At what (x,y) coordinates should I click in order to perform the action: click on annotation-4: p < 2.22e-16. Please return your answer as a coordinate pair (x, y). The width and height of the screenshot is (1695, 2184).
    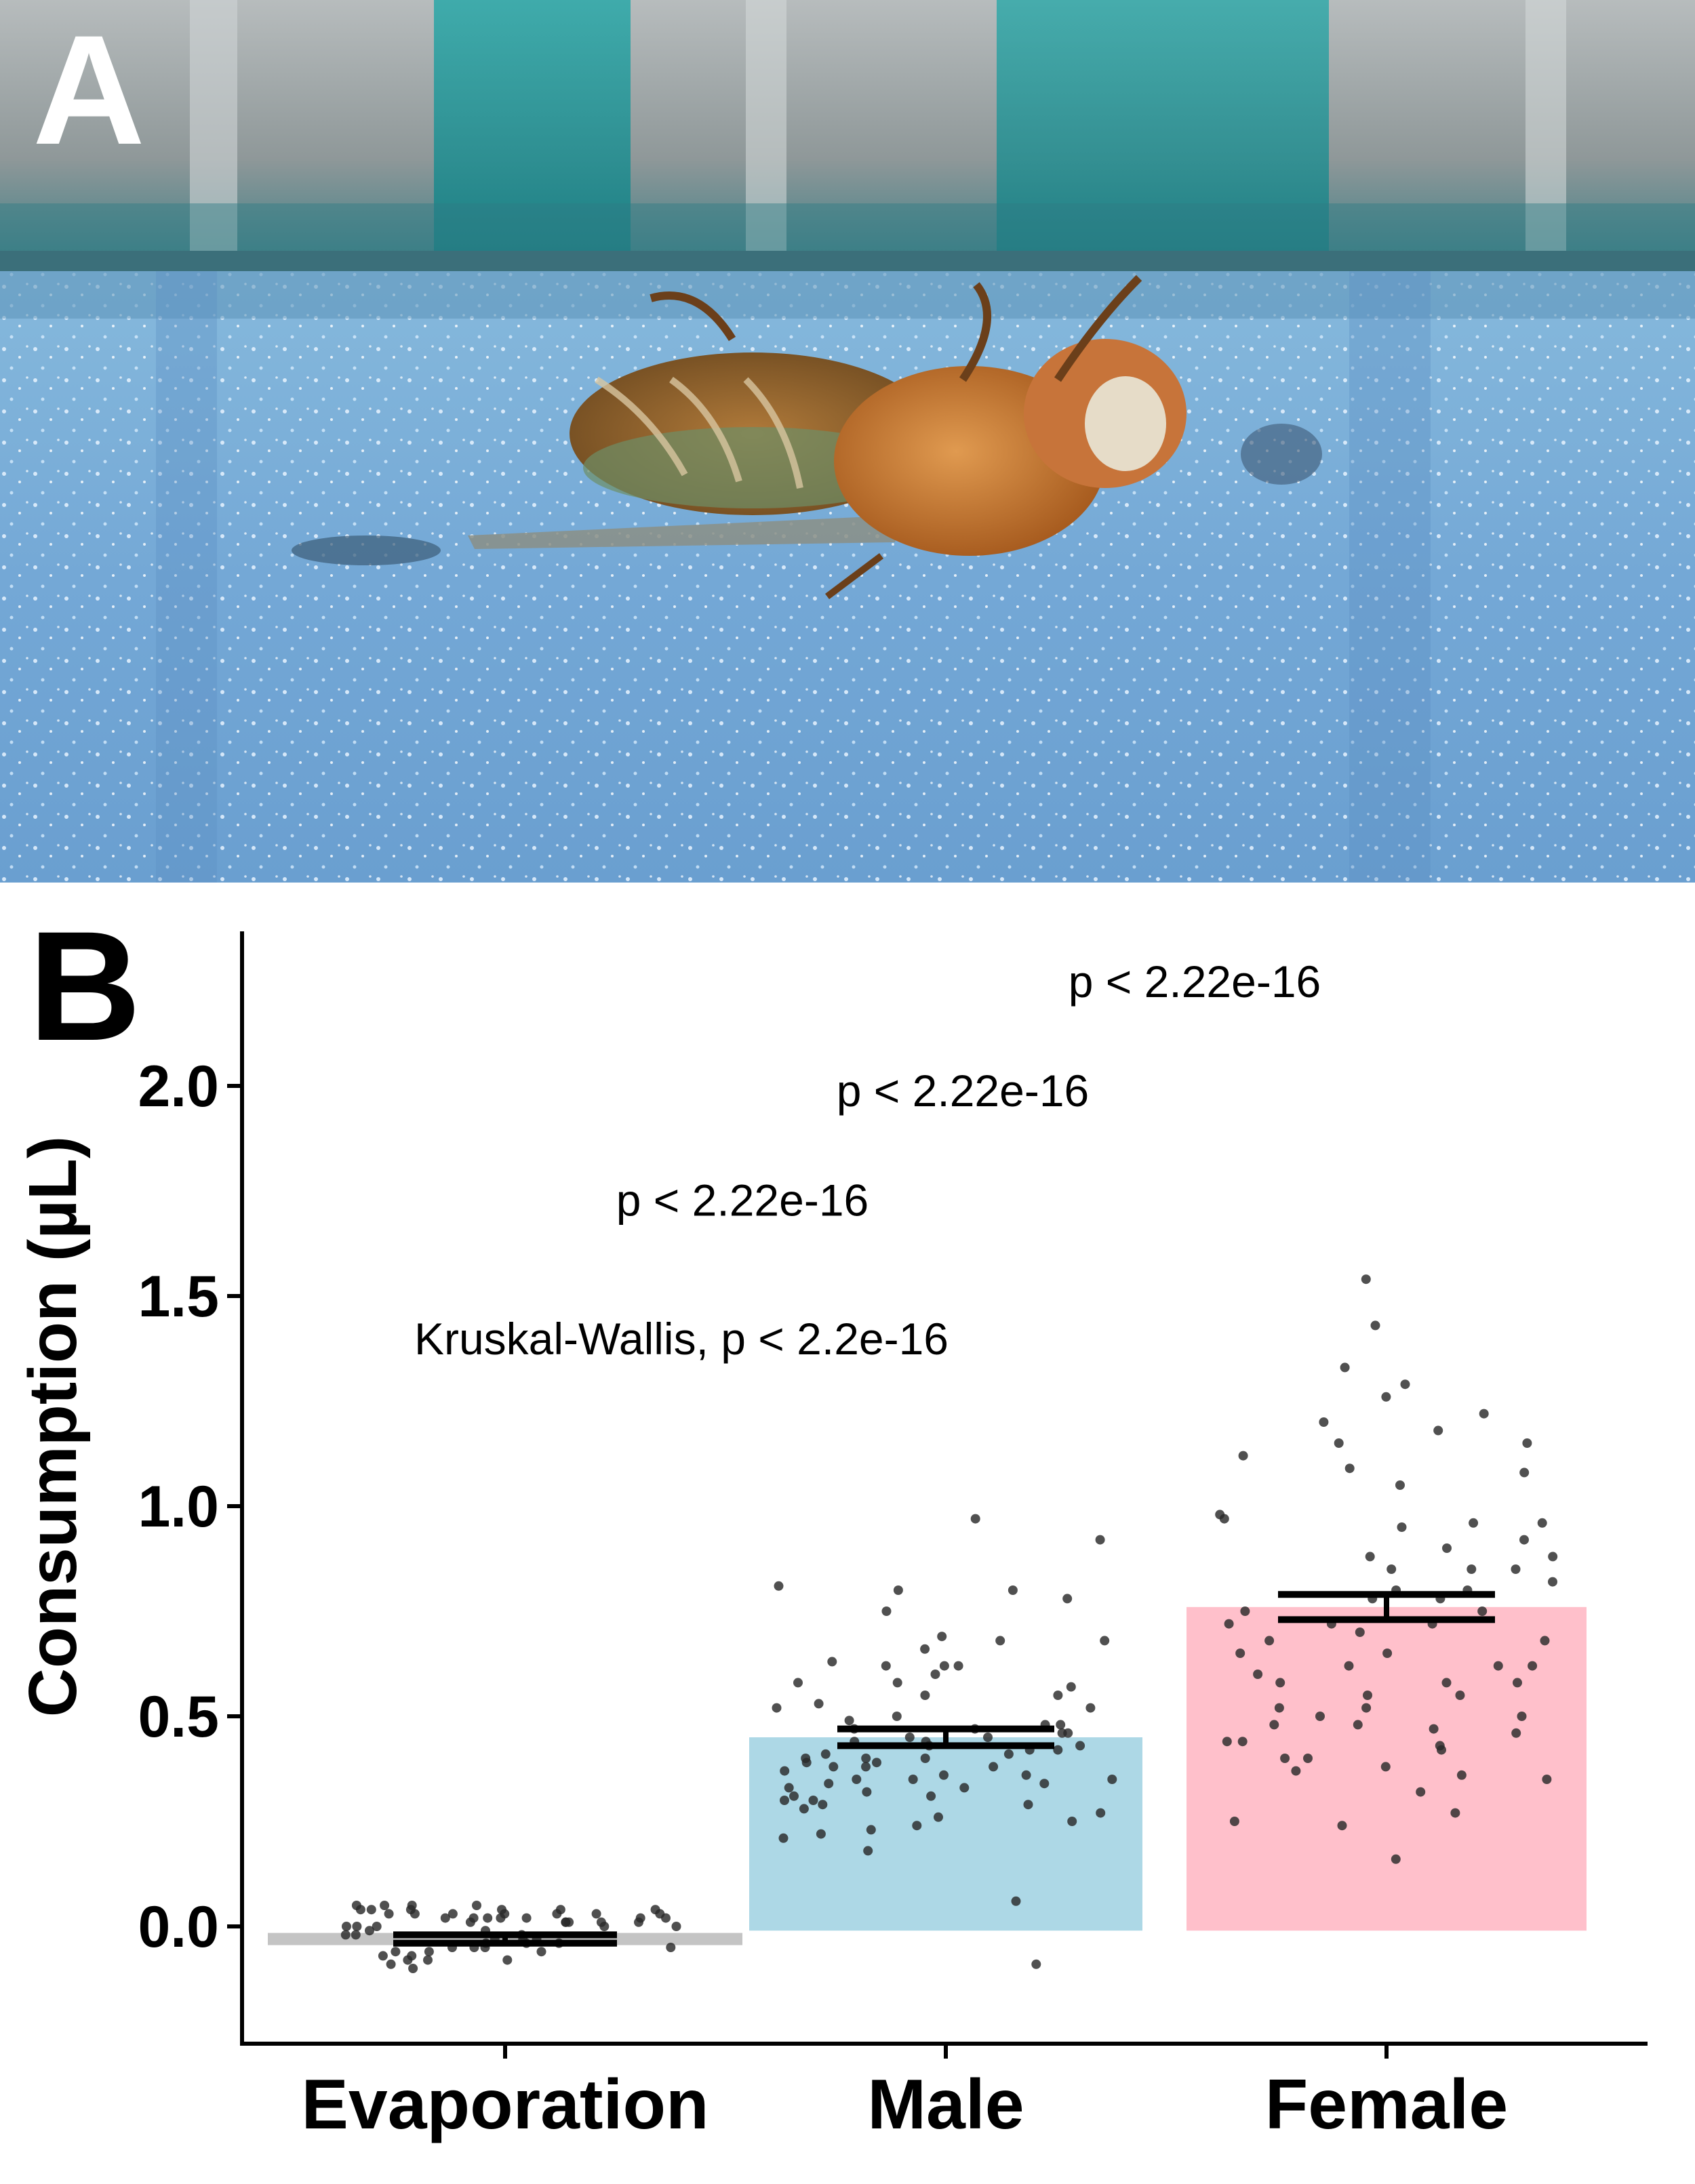
    Looking at the image, I should click on (1195, 981).